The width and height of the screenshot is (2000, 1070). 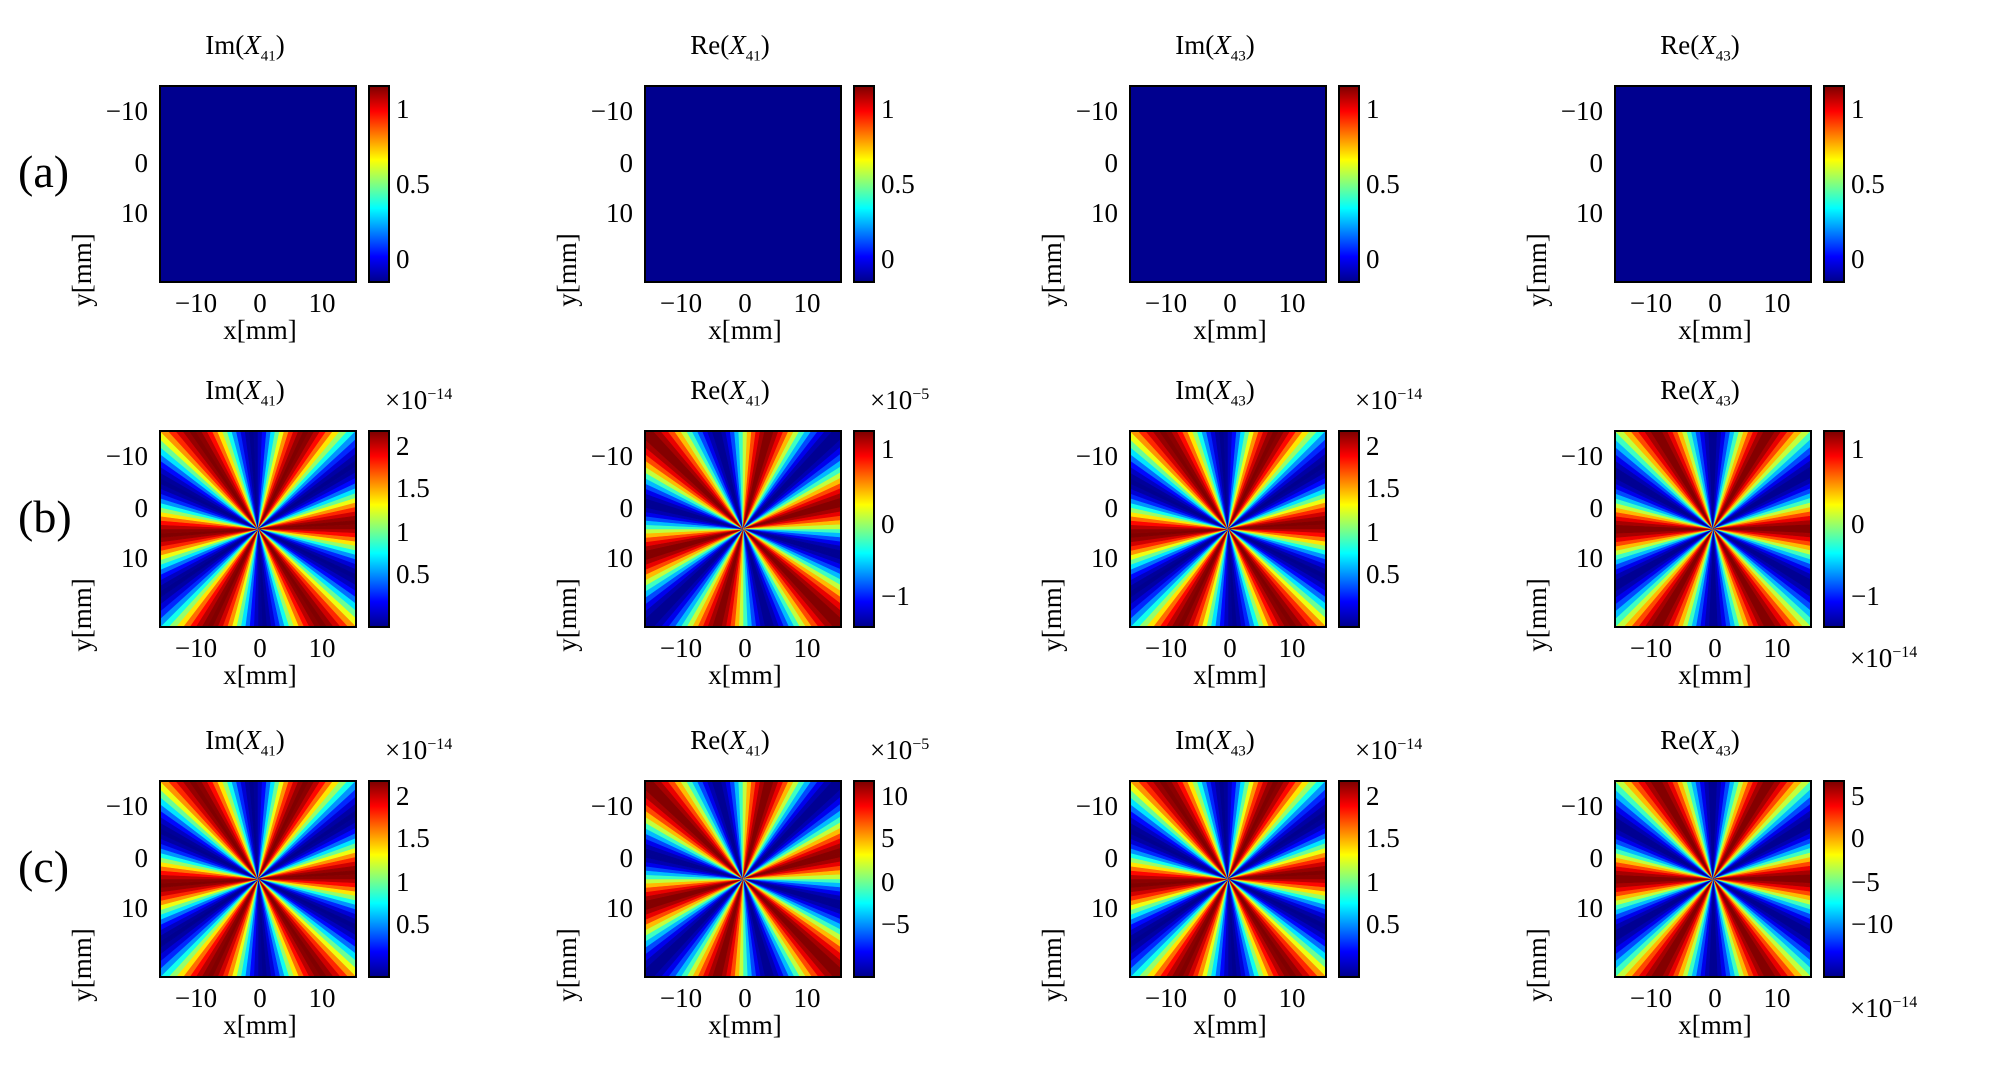 I want to click on multiplier-exponent: −5, so click(x=921, y=744).